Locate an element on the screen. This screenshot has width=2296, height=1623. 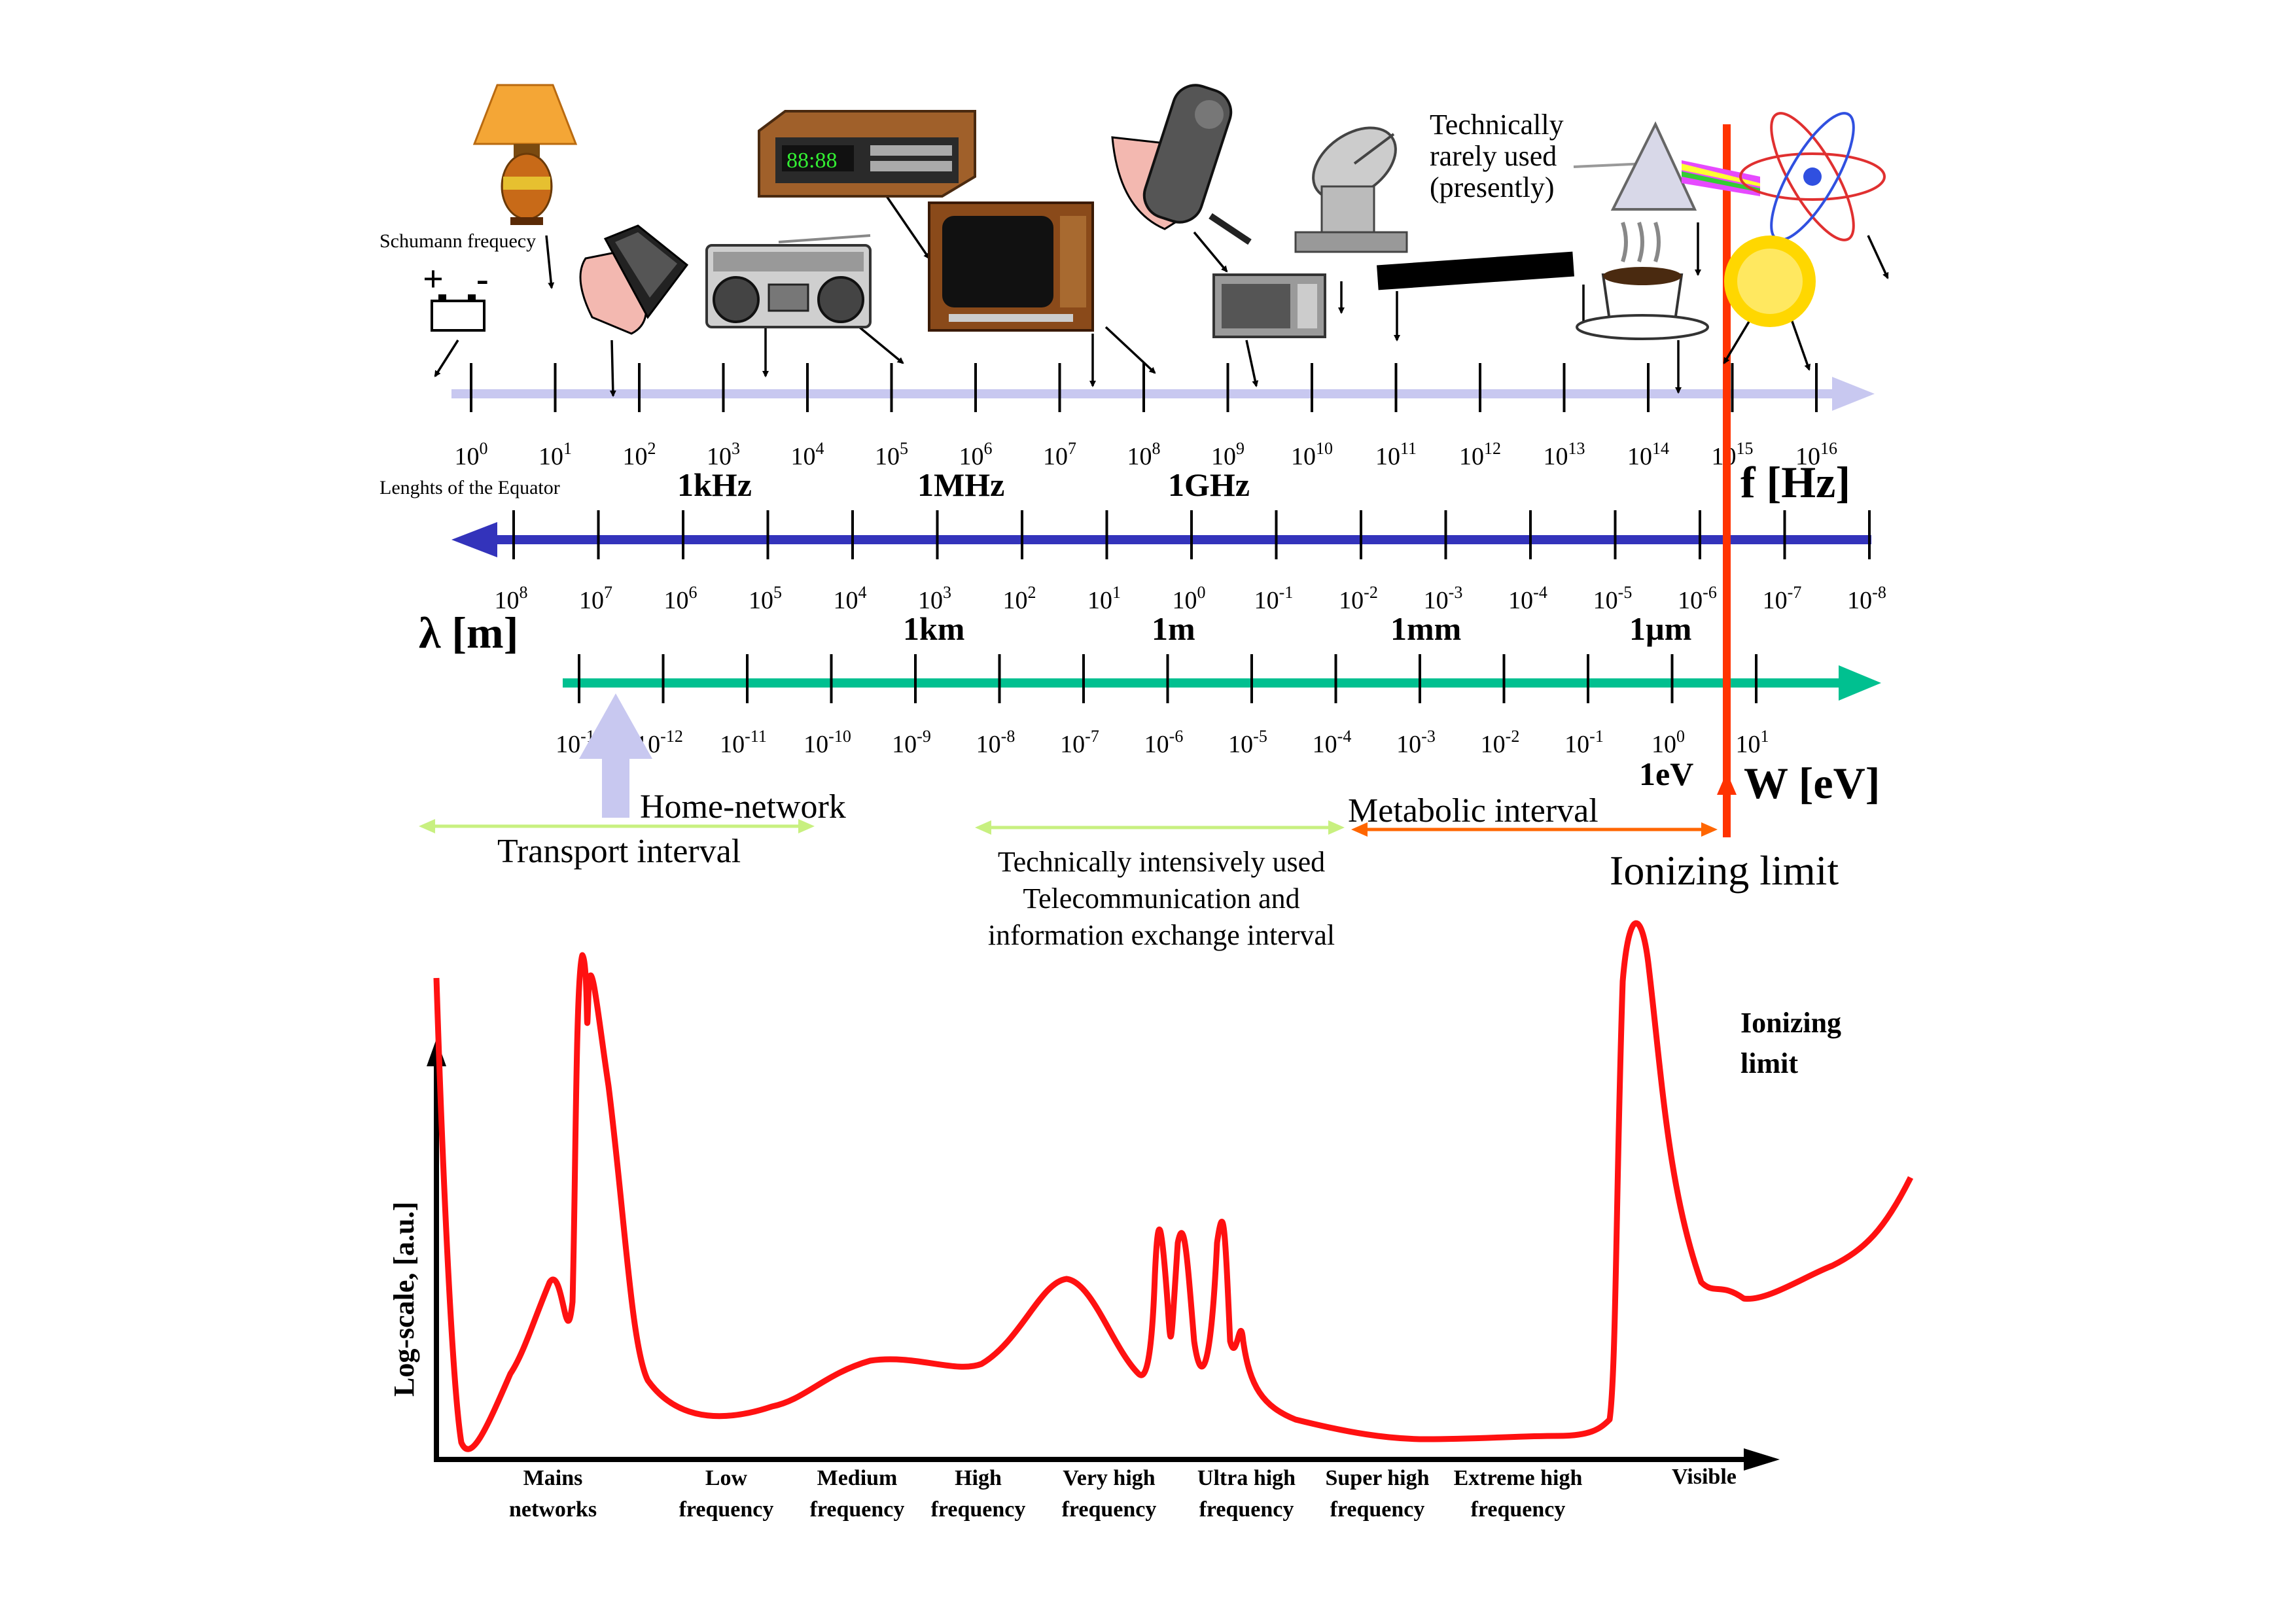
frequency-tick-label: 10⁸ is located at coordinates (1144, 454).